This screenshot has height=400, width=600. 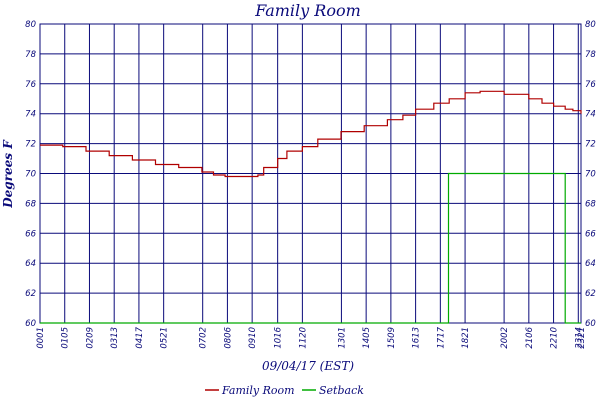 I want to click on y-tick-label-right: 70, so click(x=590, y=175).